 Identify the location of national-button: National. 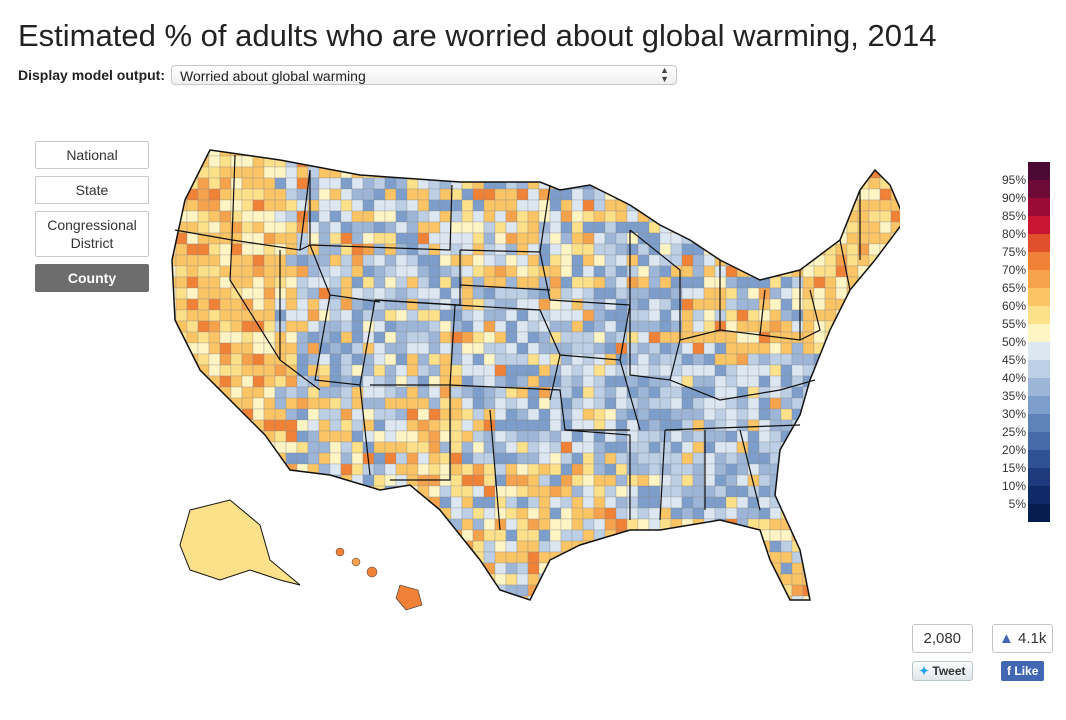
(92, 155).